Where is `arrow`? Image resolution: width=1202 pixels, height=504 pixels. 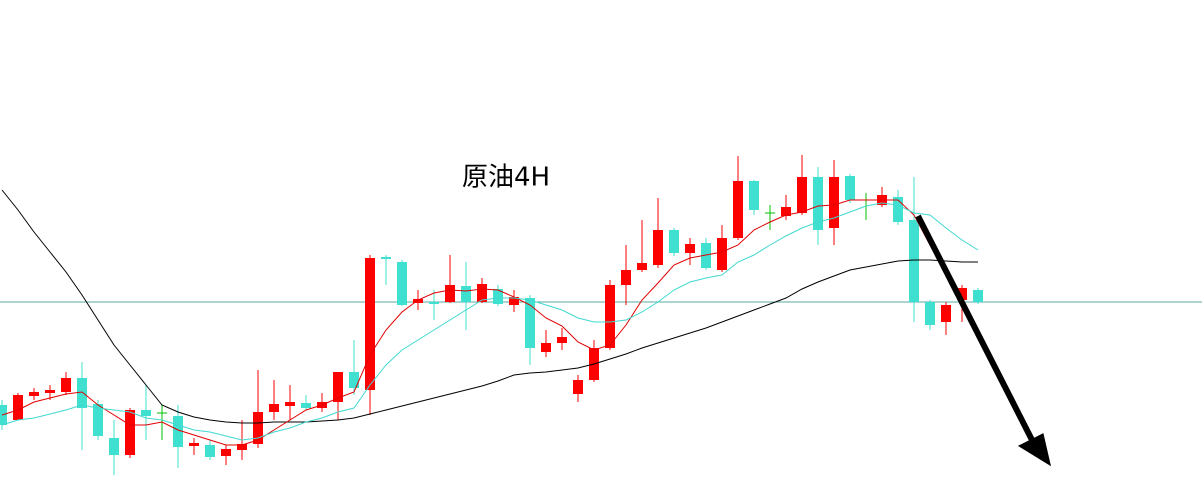
arrow is located at coordinates (983, 340).